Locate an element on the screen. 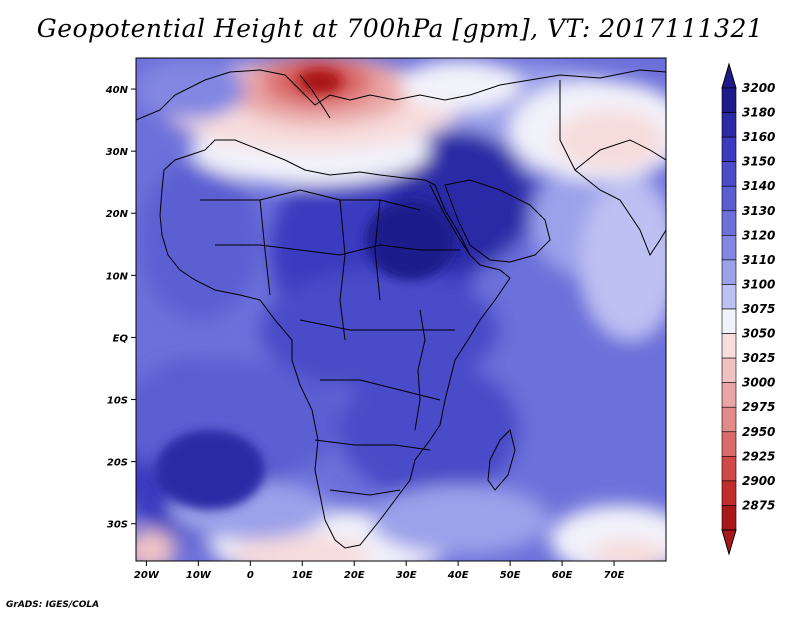 This screenshot has width=800, height=618. lat-label: EQ is located at coordinates (121, 338).